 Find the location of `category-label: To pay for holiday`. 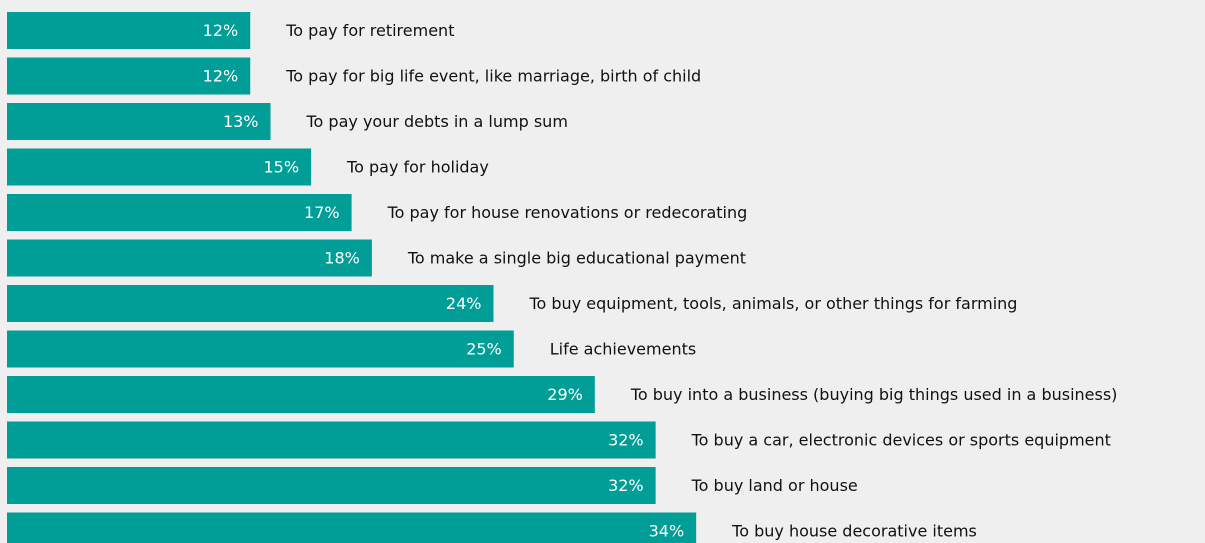

category-label: To pay for holiday is located at coordinates (417, 167).